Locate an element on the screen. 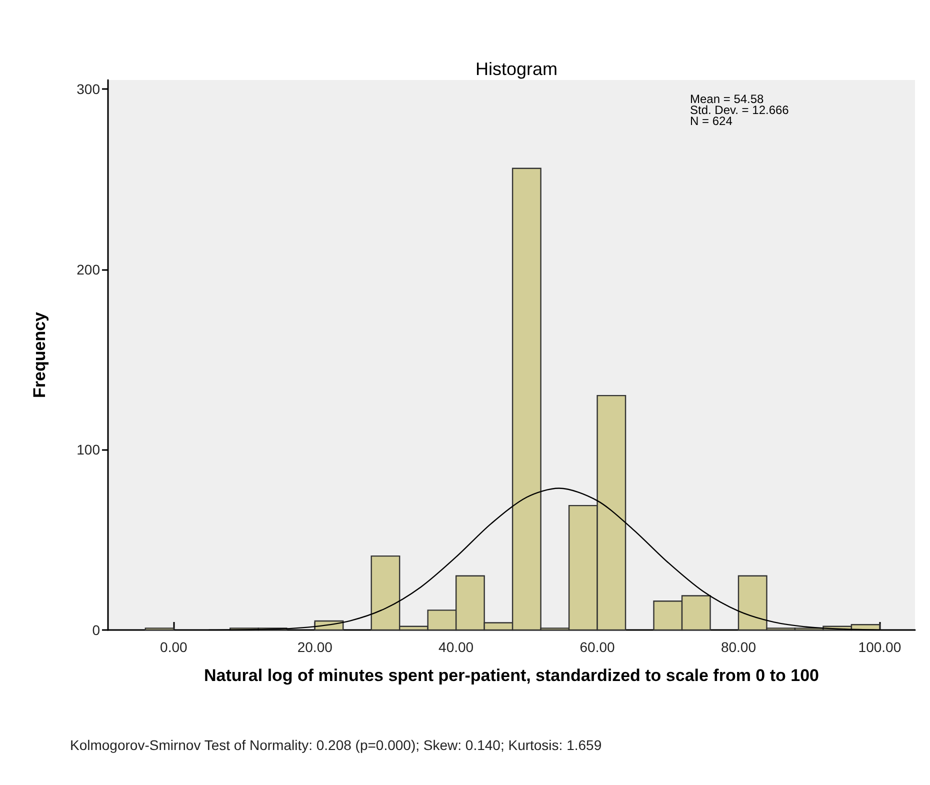 This screenshot has width=930, height=785. annotation: Mean = 54.58 is located at coordinates (727, 99).